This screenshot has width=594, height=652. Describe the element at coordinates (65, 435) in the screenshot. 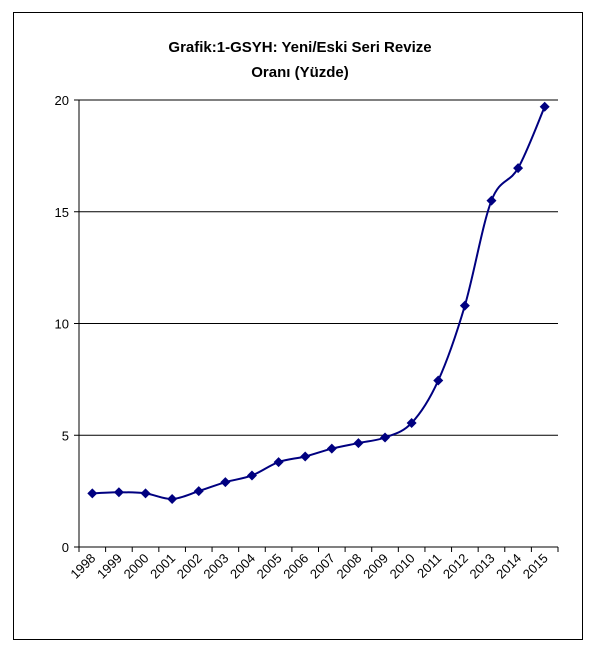

I see `y-tick-label: 5` at that location.